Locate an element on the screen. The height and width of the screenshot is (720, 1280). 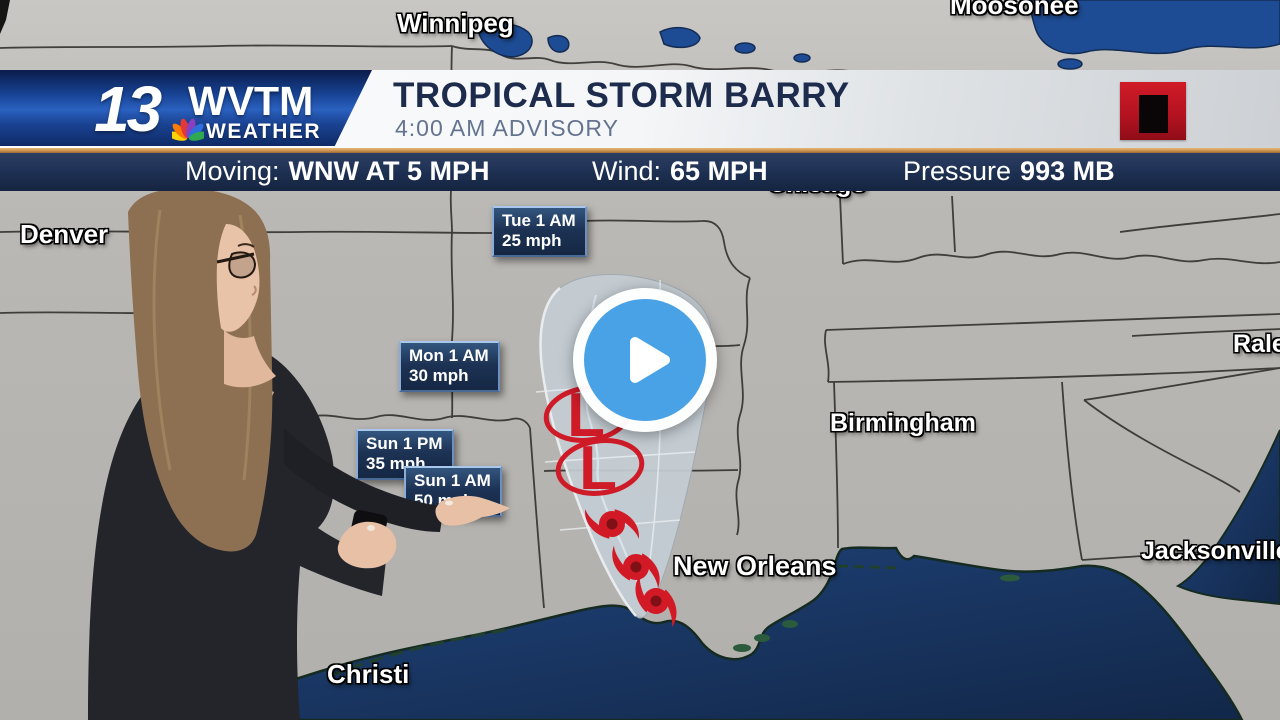
stat-pressure: Pressure 993 MB is located at coordinates (1009, 172).